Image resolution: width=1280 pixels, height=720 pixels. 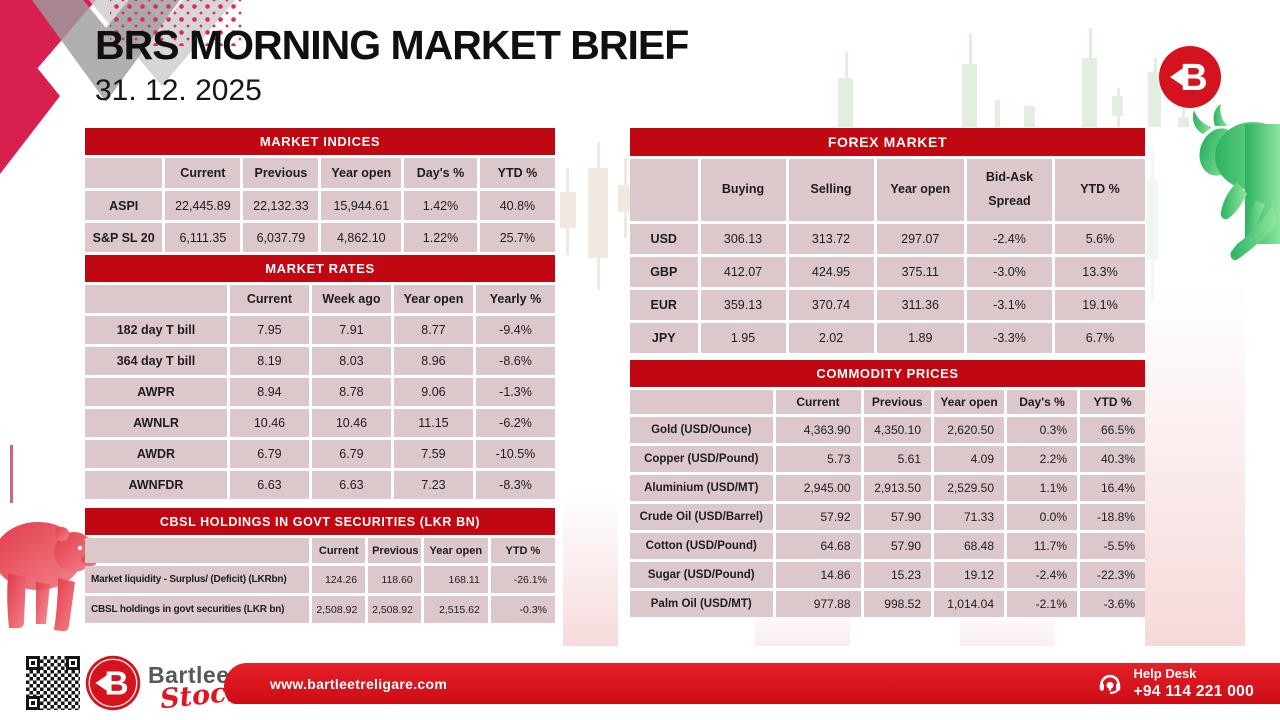 What do you see at coordinates (1042, 430) in the screenshot?
I see `table-cell: 0.3%` at bounding box center [1042, 430].